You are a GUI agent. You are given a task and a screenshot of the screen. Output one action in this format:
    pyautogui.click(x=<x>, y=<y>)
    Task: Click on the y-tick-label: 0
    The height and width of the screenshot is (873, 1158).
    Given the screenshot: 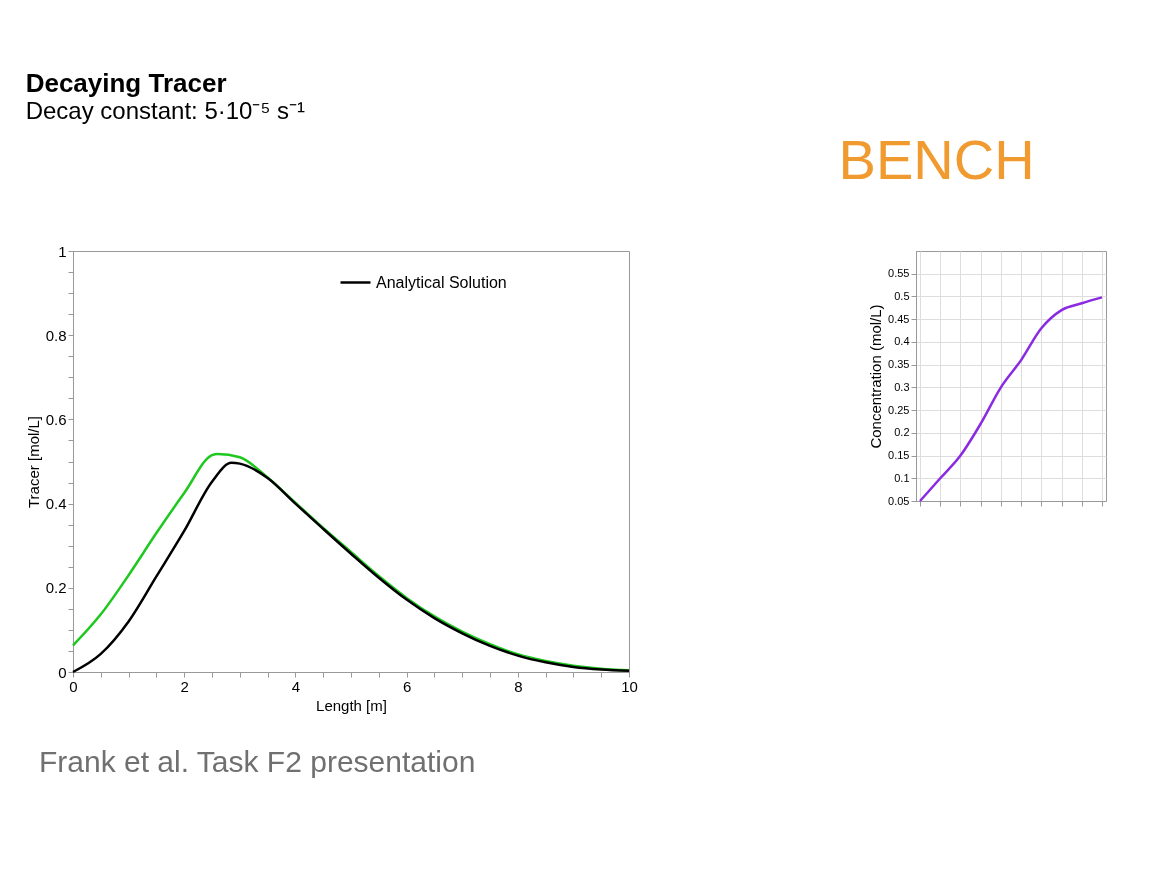 What is the action you would take?
    pyautogui.click(x=62, y=672)
    